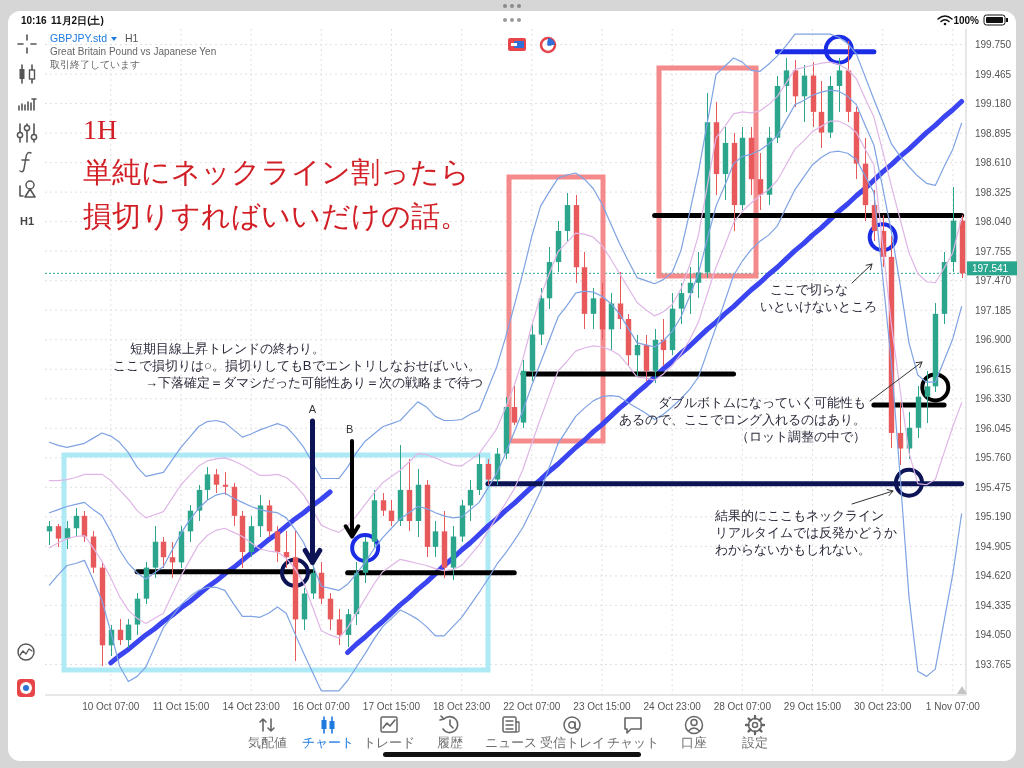 The height and width of the screenshot is (768, 1024). I want to click on annotation: いといけないところ, so click(818, 306).